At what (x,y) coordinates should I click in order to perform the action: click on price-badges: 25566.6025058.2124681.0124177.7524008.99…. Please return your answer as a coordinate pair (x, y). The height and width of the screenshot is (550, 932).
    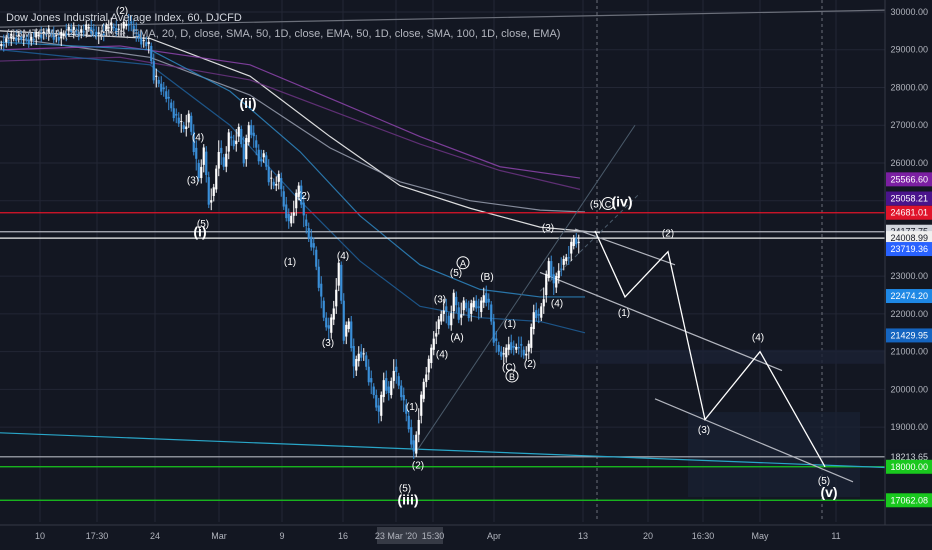
    Looking at the image, I should click on (909, 340).